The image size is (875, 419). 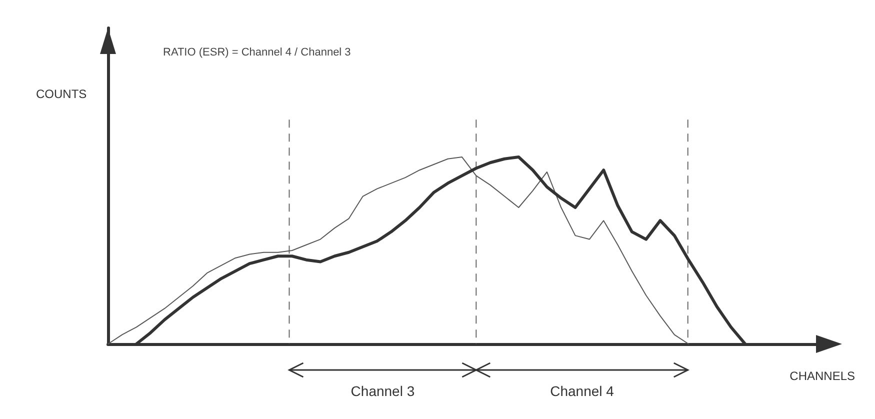 I want to click on y-axis-title: COUNTS, so click(x=61, y=94).